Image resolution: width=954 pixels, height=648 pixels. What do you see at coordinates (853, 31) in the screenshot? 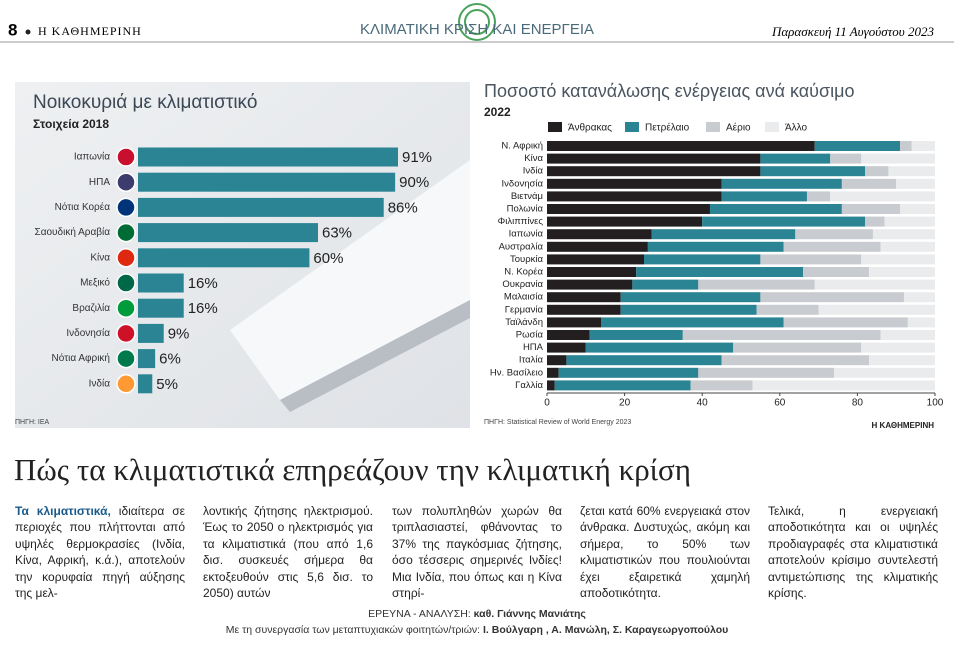
I see `date: Παρασκευή 11 Αυγούστου 2023` at bounding box center [853, 31].